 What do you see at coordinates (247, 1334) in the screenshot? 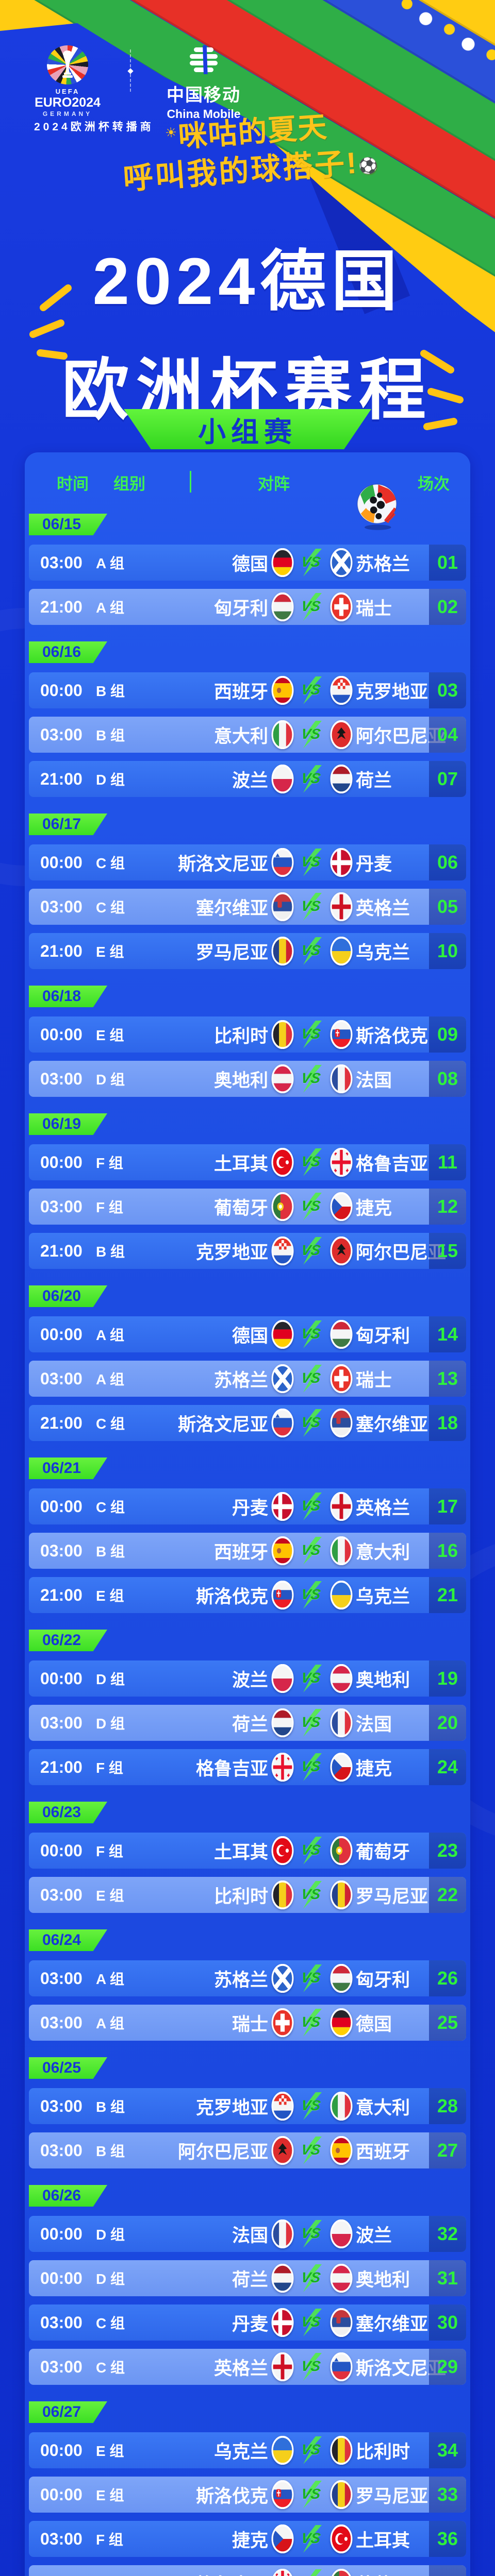
I see `match-row: 00:00 A 组 德国 VS 匈牙利 14` at bounding box center [247, 1334].